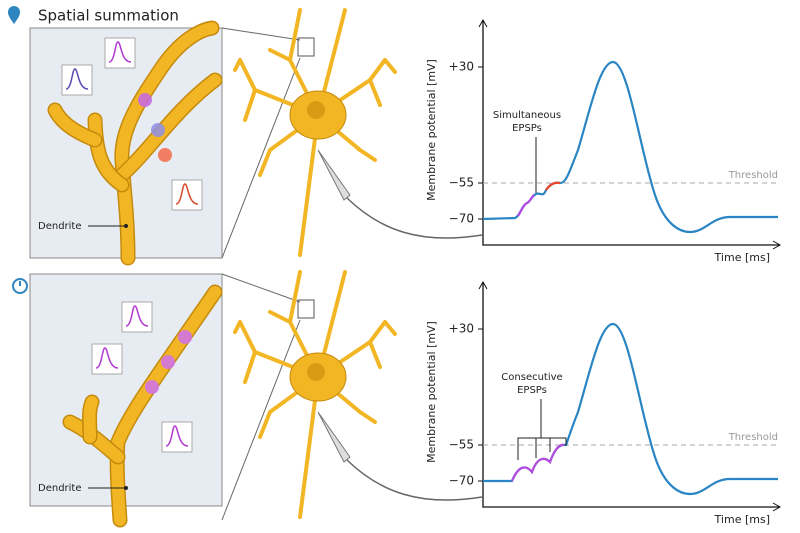  Describe the element at coordinates (527, 115) in the screenshot. I see `annotation: Simultaneous` at that location.